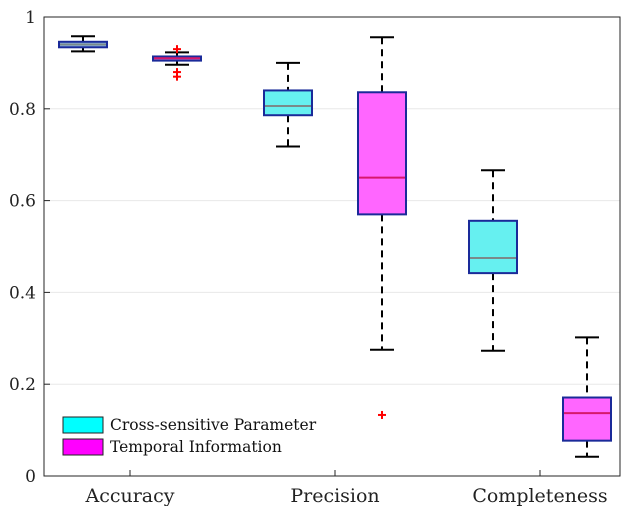 The width and height of the screenshot is (622, 506). I want to click on y-tick-label: 0.4, so click(22, 293).